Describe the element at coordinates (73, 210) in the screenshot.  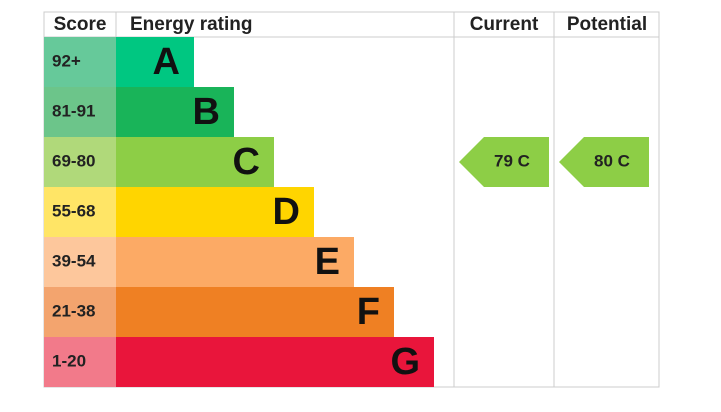
I see `score-label: 55-68` at that location.